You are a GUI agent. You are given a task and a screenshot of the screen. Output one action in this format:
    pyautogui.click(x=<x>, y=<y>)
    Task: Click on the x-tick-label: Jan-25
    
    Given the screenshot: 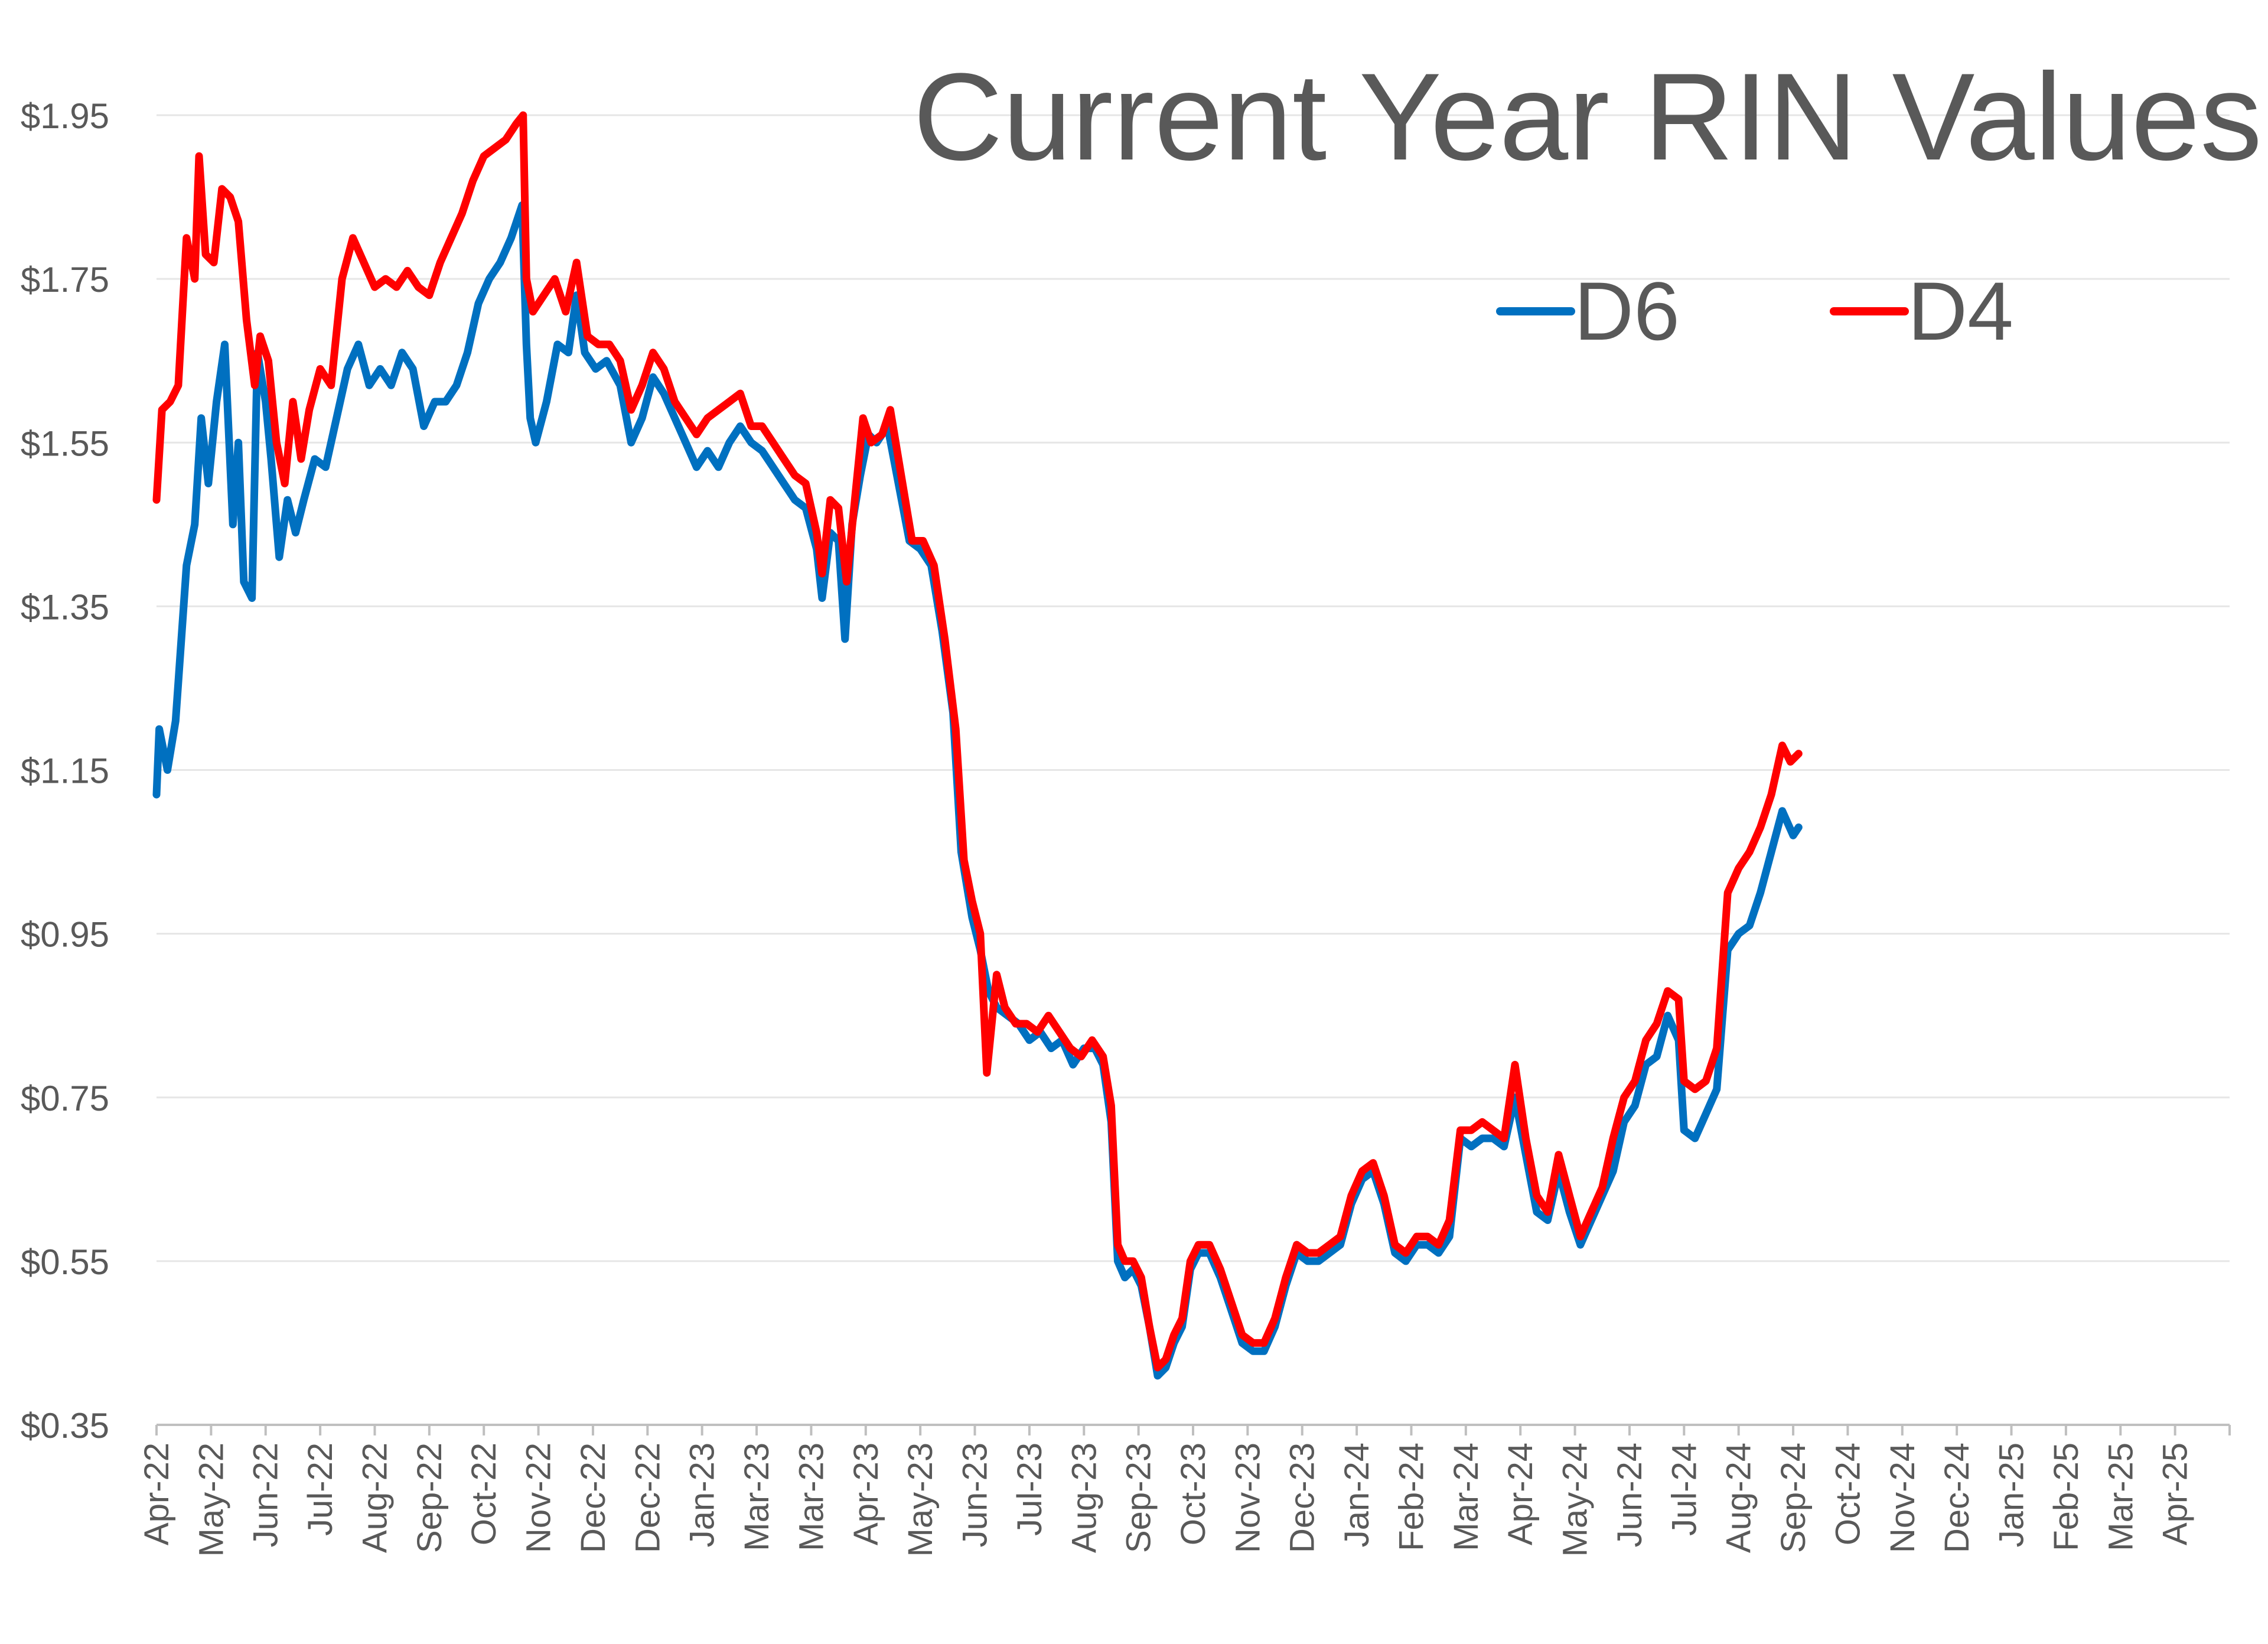 What is the action you would take?
    pyautogui.click(x=2012, y=1495)
    